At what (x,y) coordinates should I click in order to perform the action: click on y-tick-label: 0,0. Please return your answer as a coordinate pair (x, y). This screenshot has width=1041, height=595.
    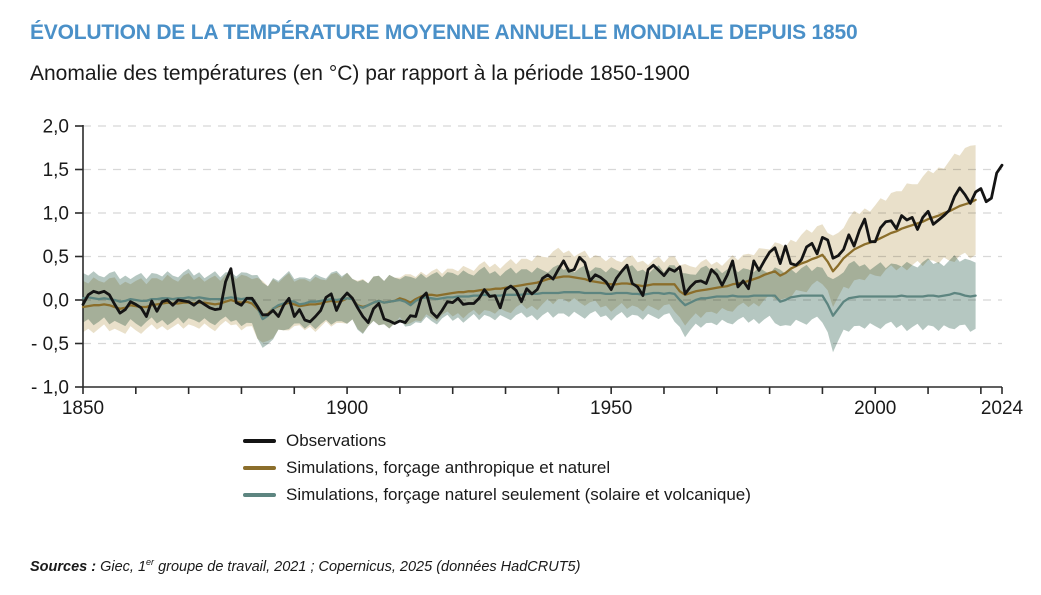
    Looking at the image, I should click on (56, 300).